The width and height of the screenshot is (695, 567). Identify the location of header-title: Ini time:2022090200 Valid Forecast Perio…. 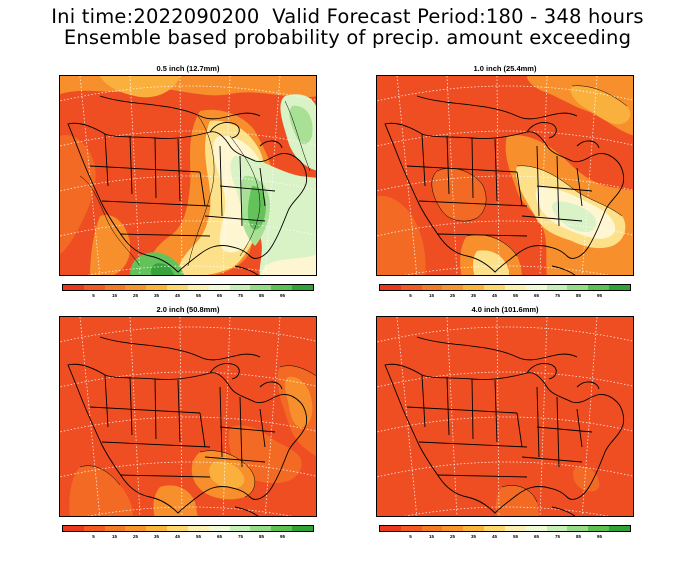
(347, 16).